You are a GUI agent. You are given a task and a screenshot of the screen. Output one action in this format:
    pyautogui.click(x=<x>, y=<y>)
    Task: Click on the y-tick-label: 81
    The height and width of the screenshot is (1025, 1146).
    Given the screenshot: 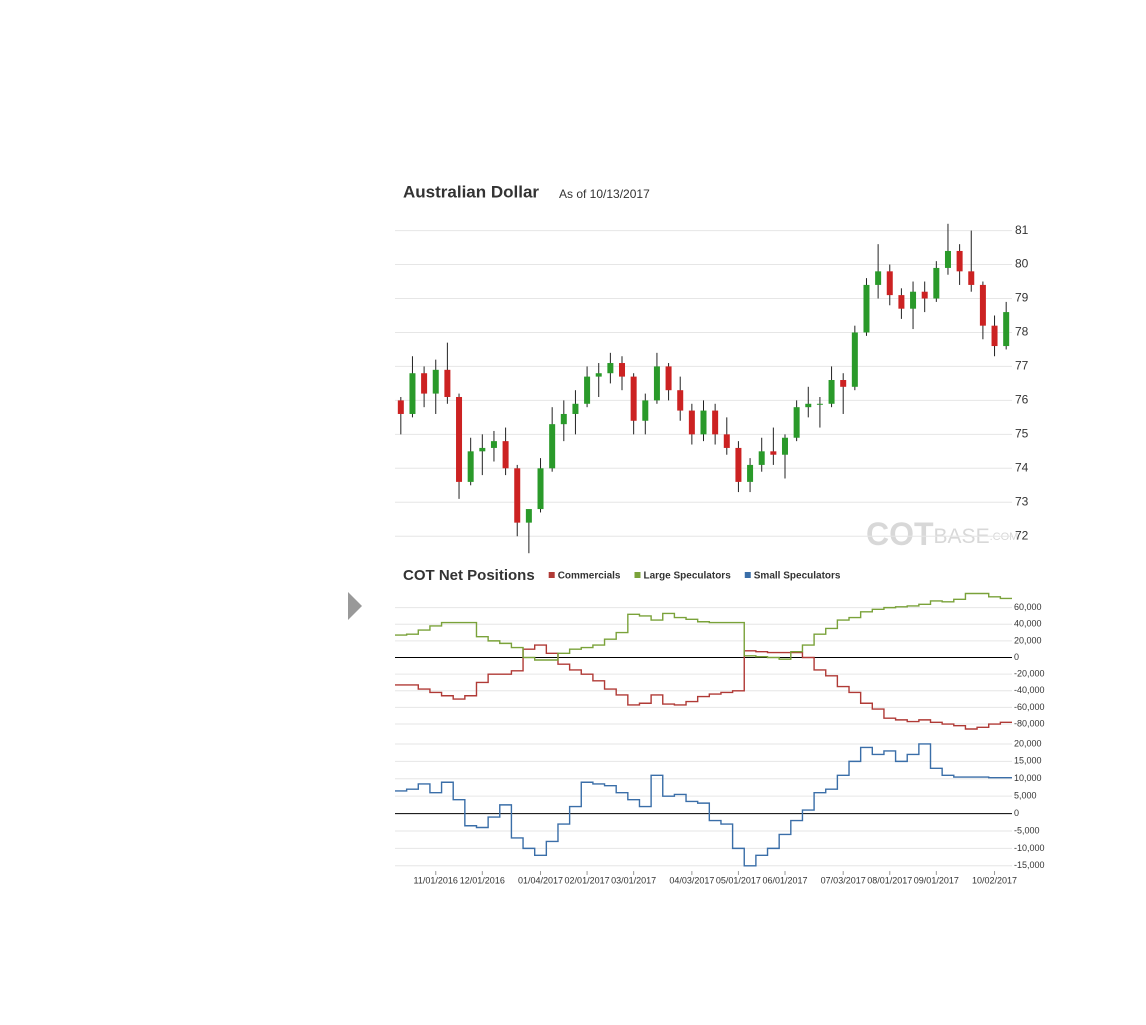 What is the action you would take?
    pyautogui.click(x=1022, y=230)
    